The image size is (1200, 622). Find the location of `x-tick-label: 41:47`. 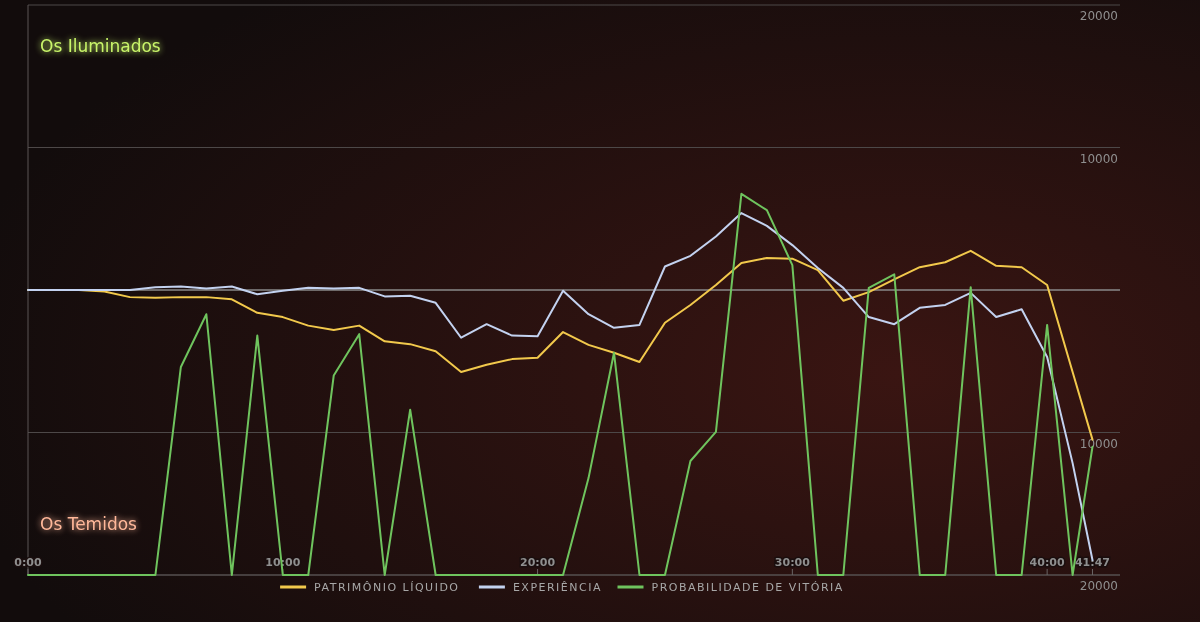

x-tick-label: 41:47 is located at coordinates (1092, 562).